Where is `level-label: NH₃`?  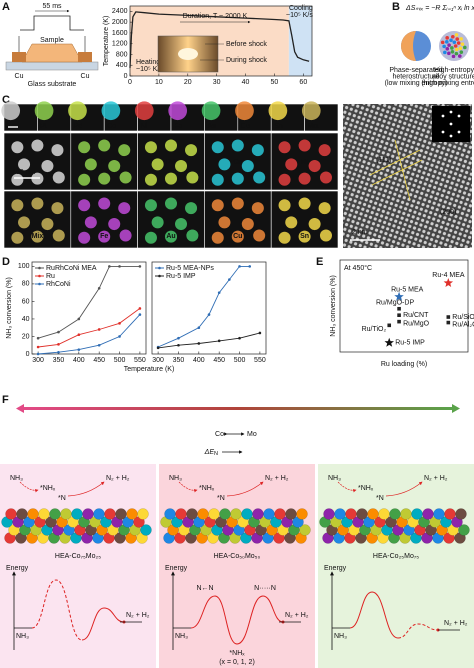 level-label: NH₃ is located at coordinates (340, 636).